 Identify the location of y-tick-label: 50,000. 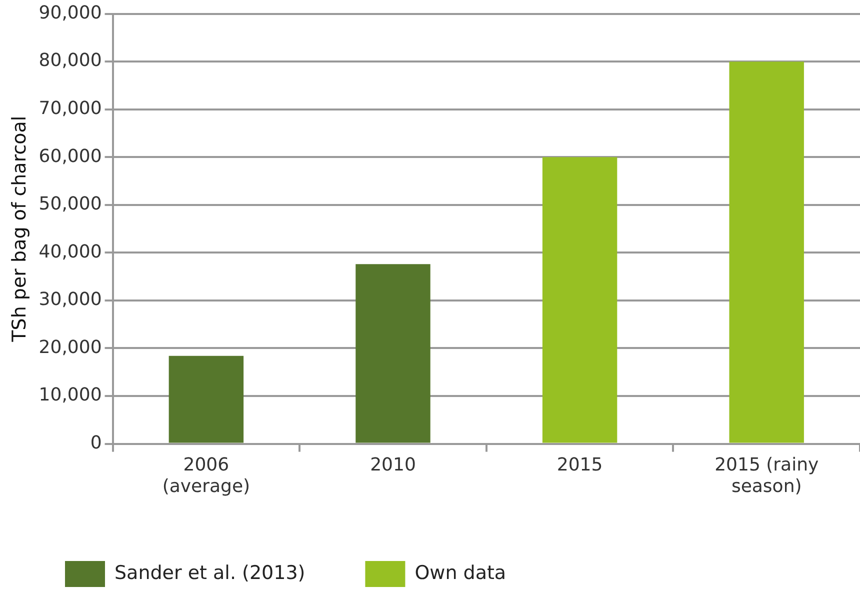
(70, 204).